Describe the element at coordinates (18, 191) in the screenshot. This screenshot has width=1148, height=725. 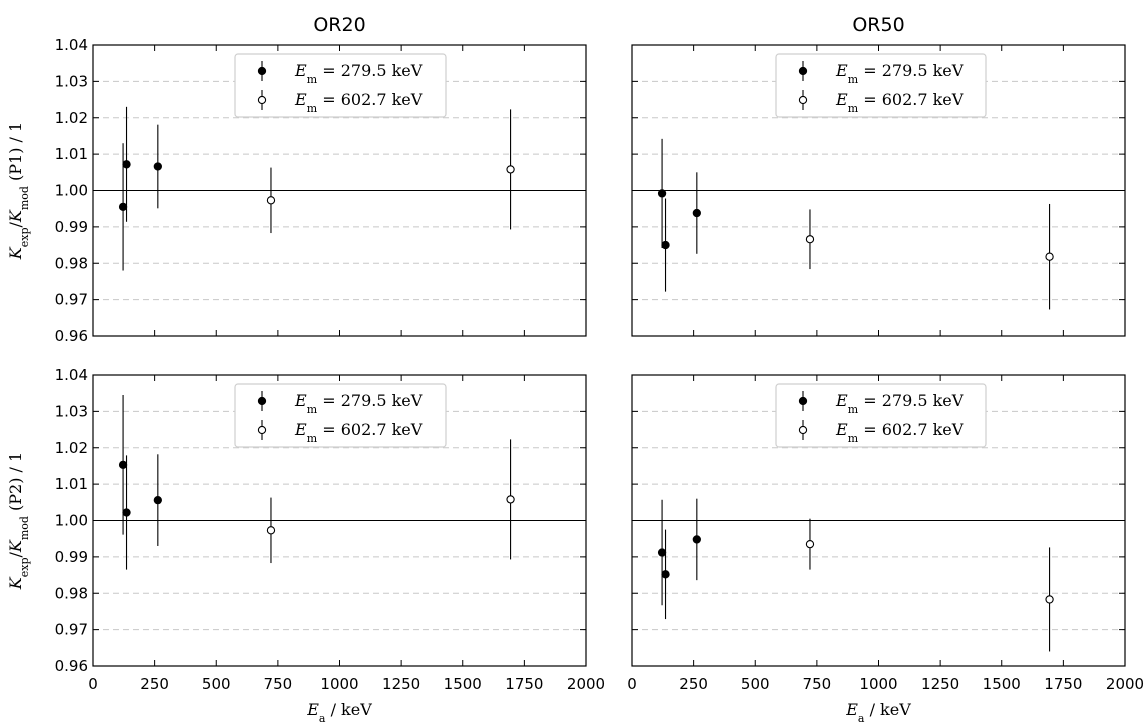
I see `y-axis-label: Kexp/Kmod (P1) / 1` at that location.